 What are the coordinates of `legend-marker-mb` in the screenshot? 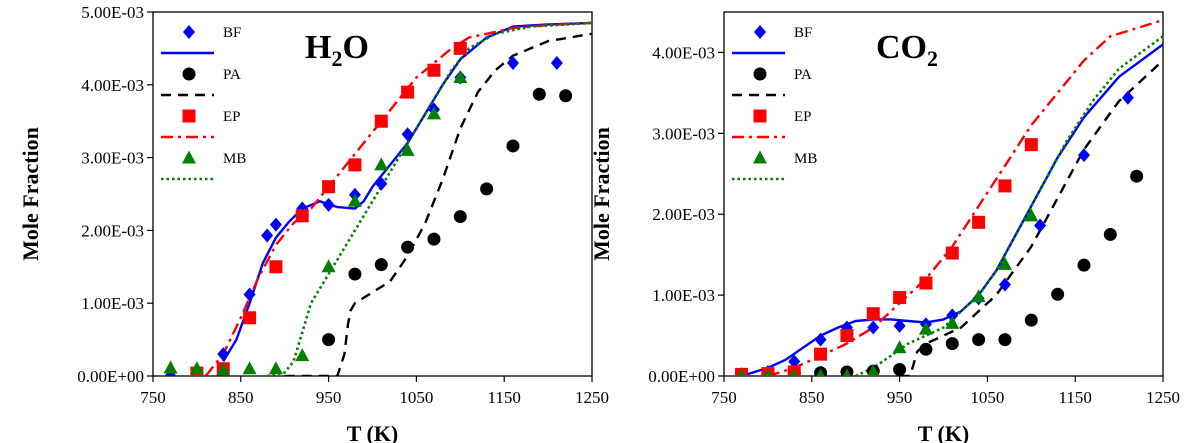 It's located at (760, 157).